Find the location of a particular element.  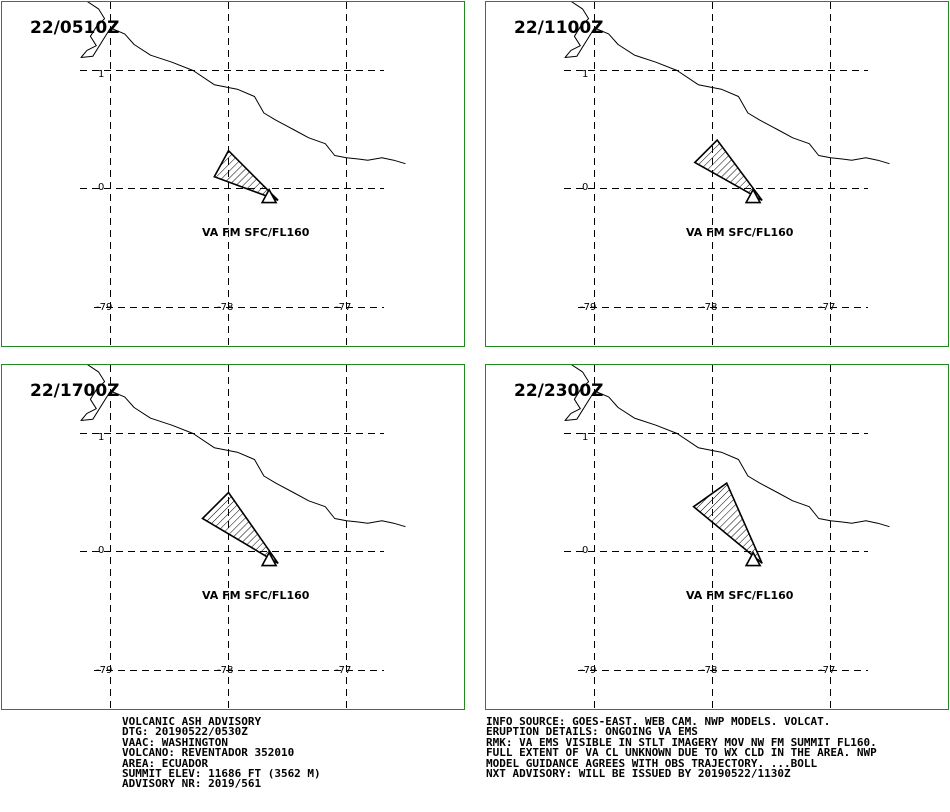

advisory-line: AREA: ECUADOR is located at coordinates (165, 763).